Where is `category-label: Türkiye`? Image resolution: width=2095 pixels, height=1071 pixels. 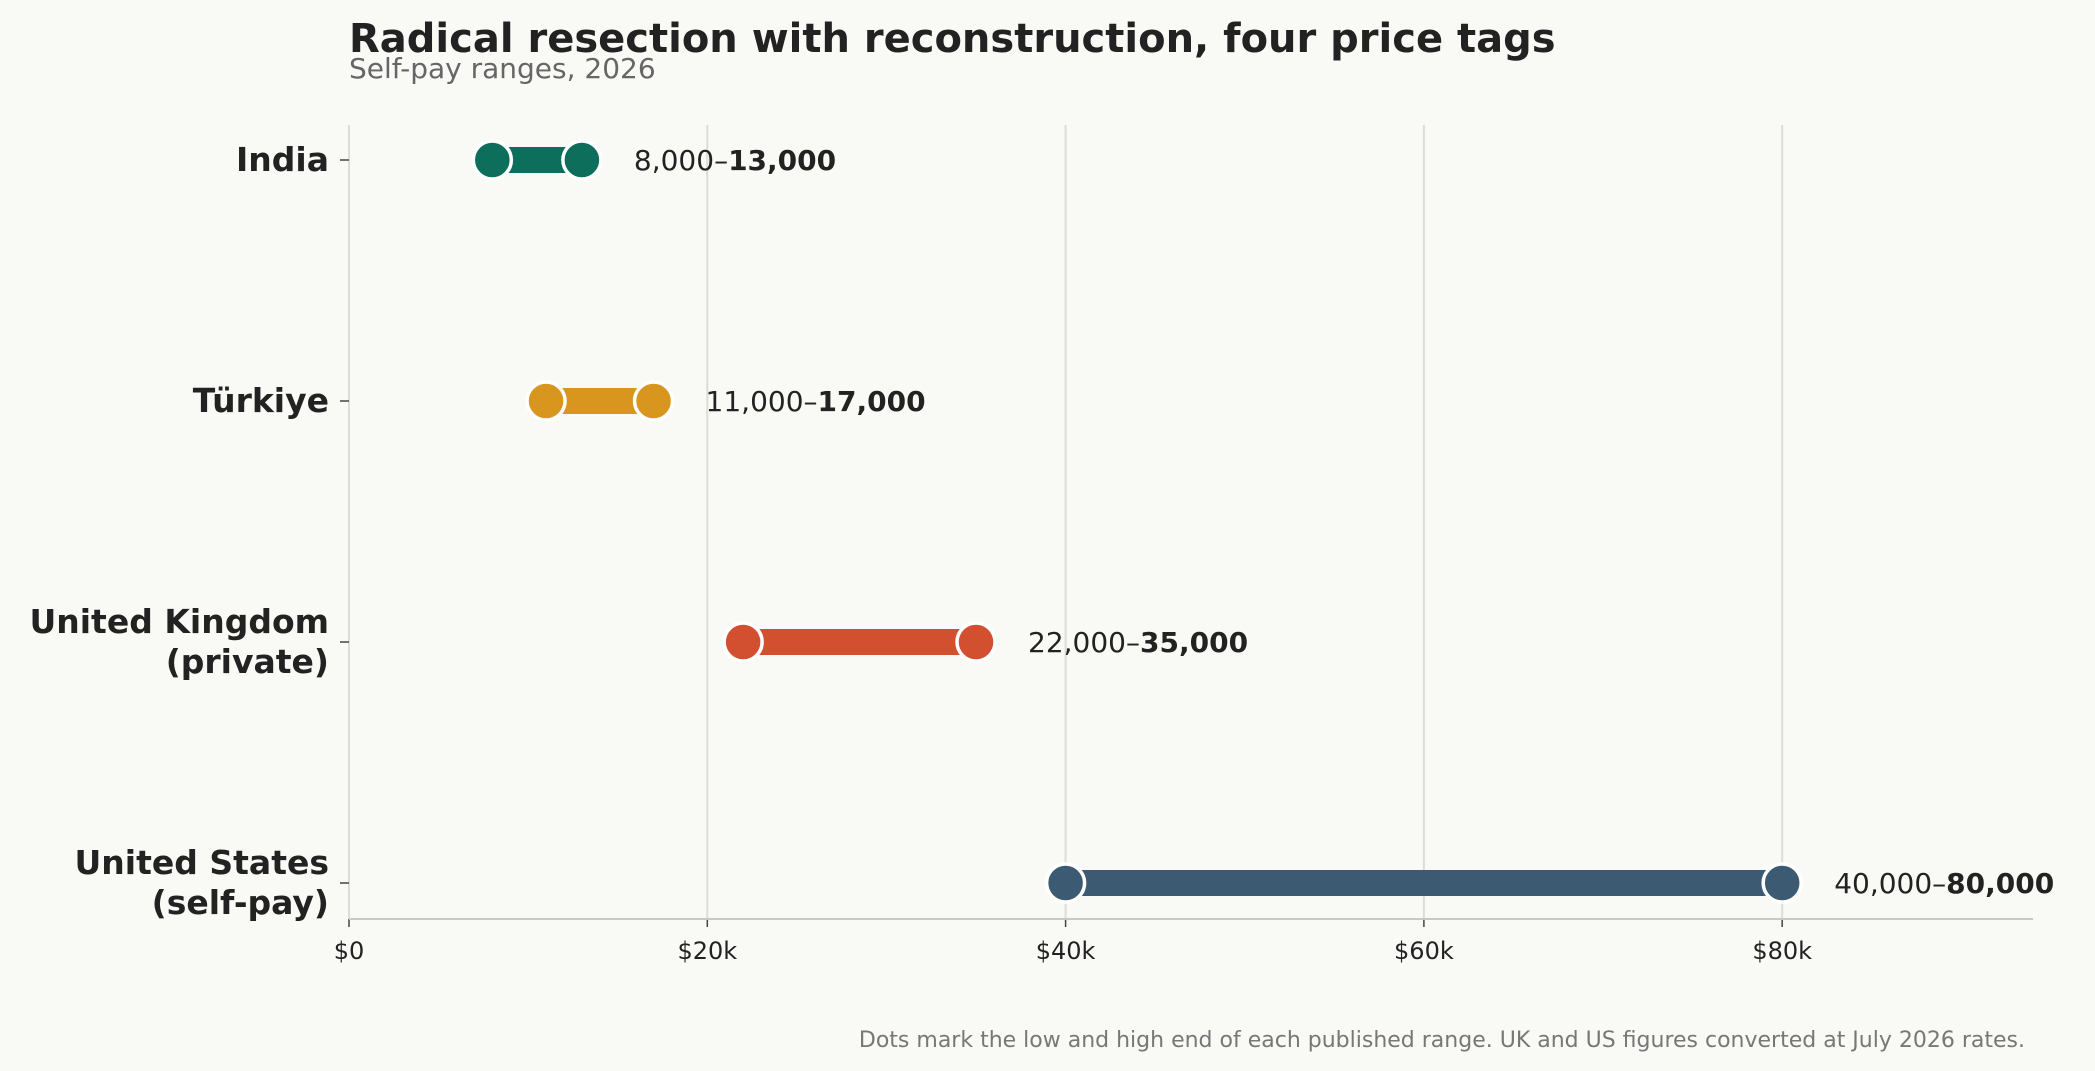 category-label: Türkiye is located at coordinates (261, 400).